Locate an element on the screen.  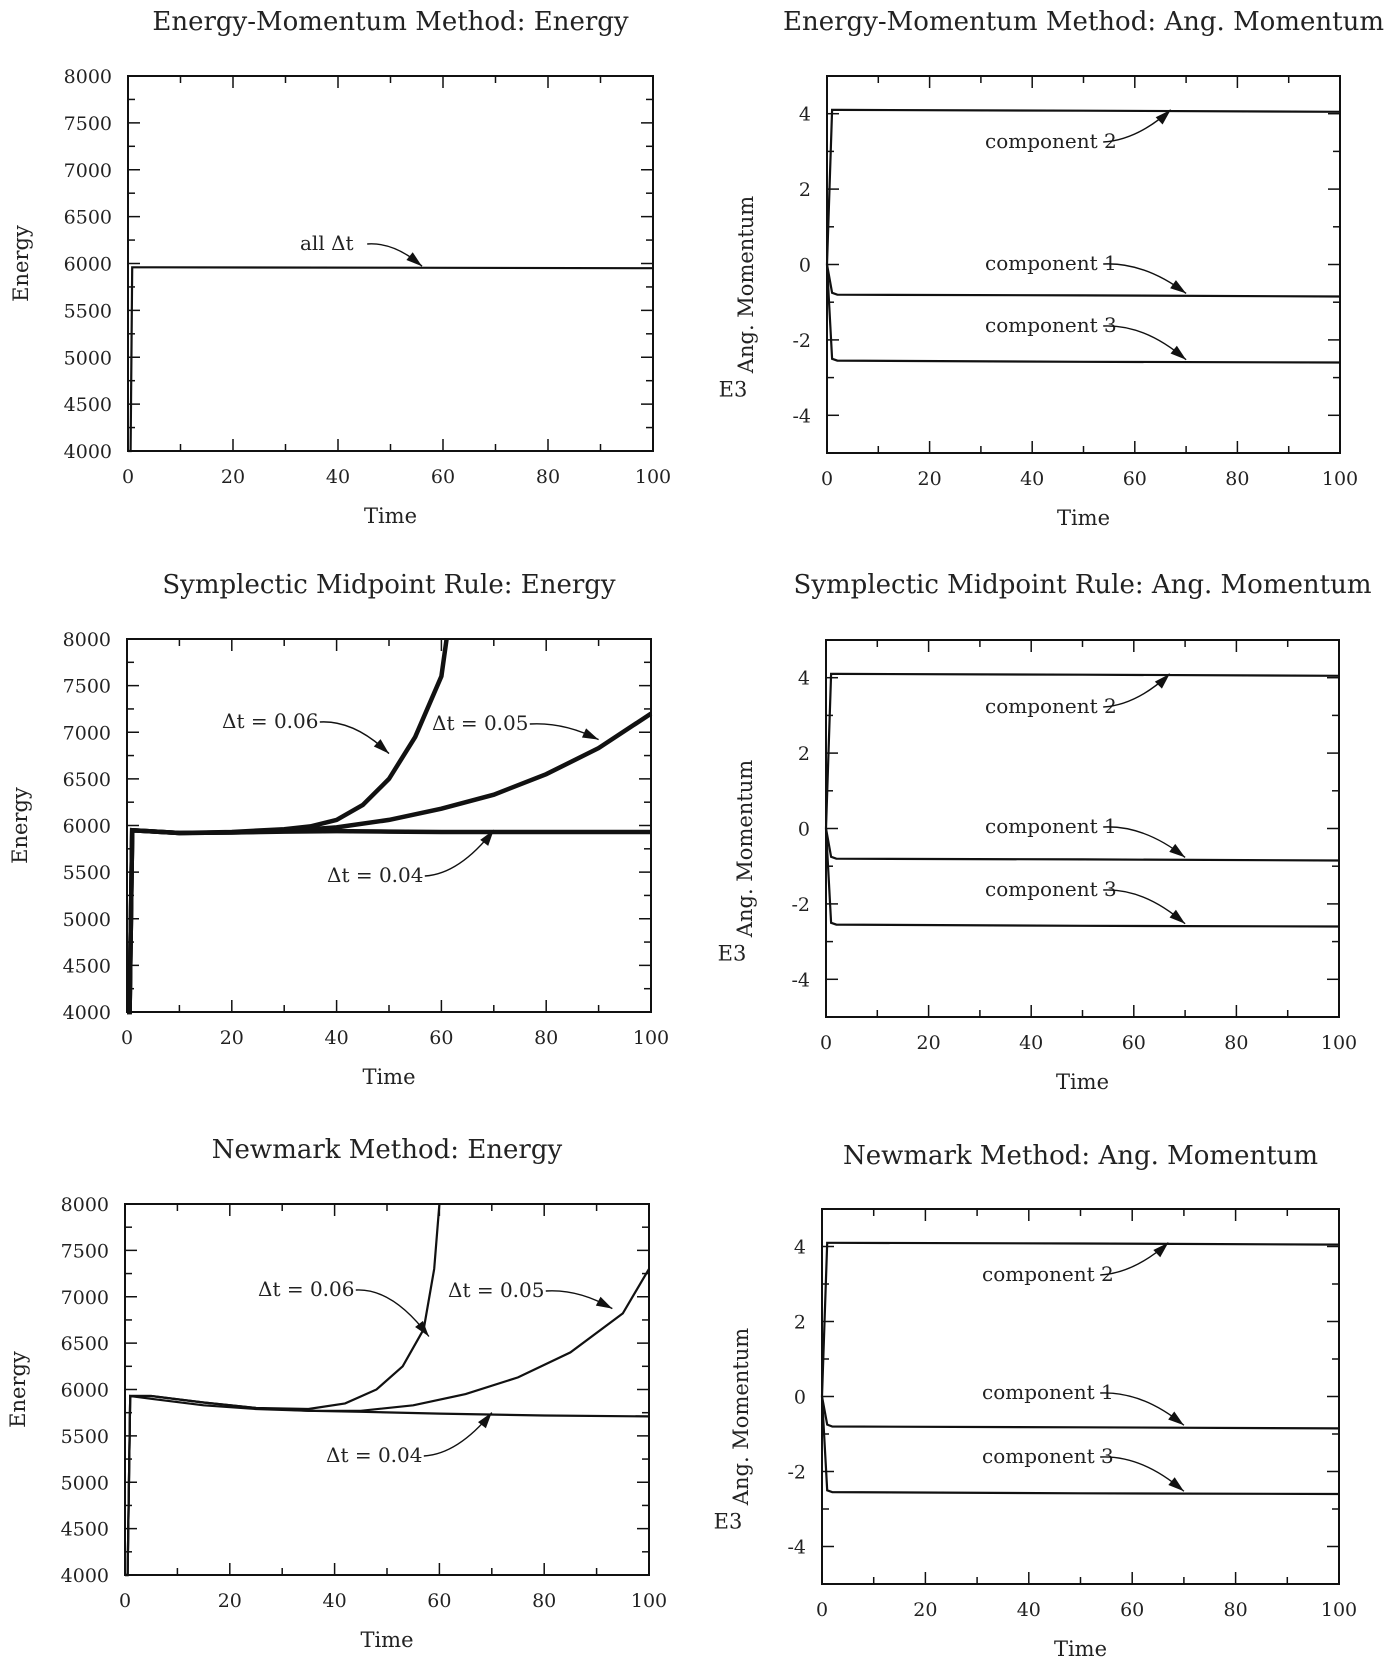
y-tick-label: 4500 is located at coordinates (88, 405).